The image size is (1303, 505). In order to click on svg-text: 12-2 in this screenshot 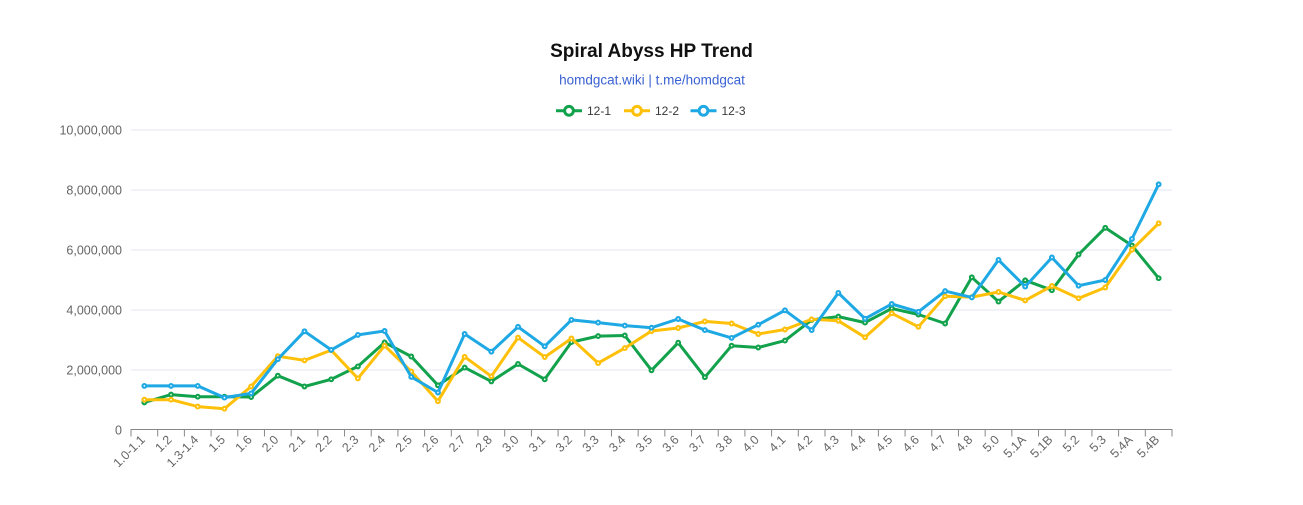, I will do `click(667, 111)`.